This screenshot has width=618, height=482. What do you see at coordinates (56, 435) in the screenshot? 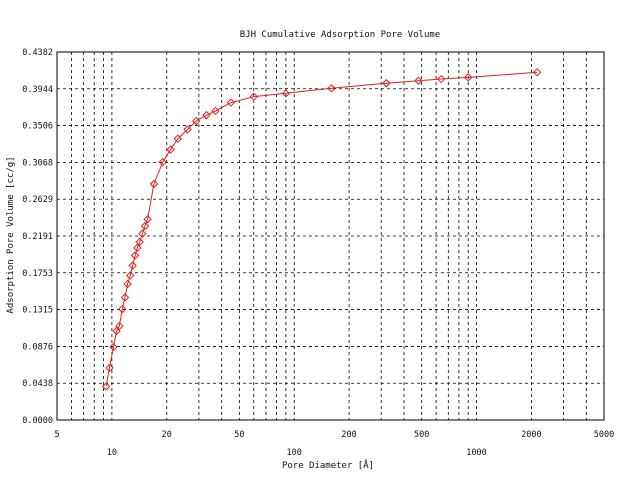
I see `x-tick-label: 5` at bounding box center [56, 435].